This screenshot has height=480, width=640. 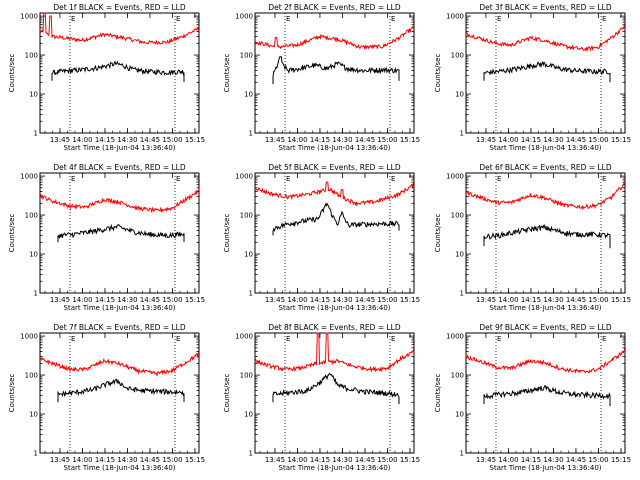 What do you see at coordinates (119, 7) in the screenshot?
I see `chart-title: Det 1f BLACK = Events, RED = LLD` at bounding box center [119, 7].